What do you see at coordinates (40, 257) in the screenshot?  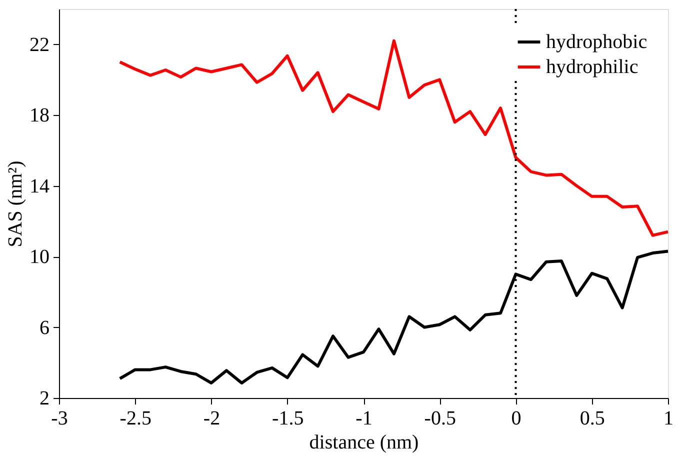 I see `y-tick-label: 10` at bounding box center [40, 257].